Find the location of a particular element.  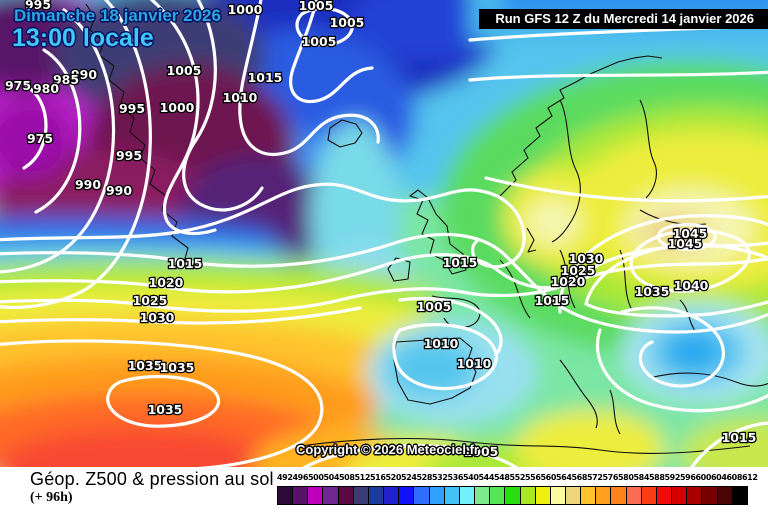

legend-value: 548 is located at coordinates (502, 477).